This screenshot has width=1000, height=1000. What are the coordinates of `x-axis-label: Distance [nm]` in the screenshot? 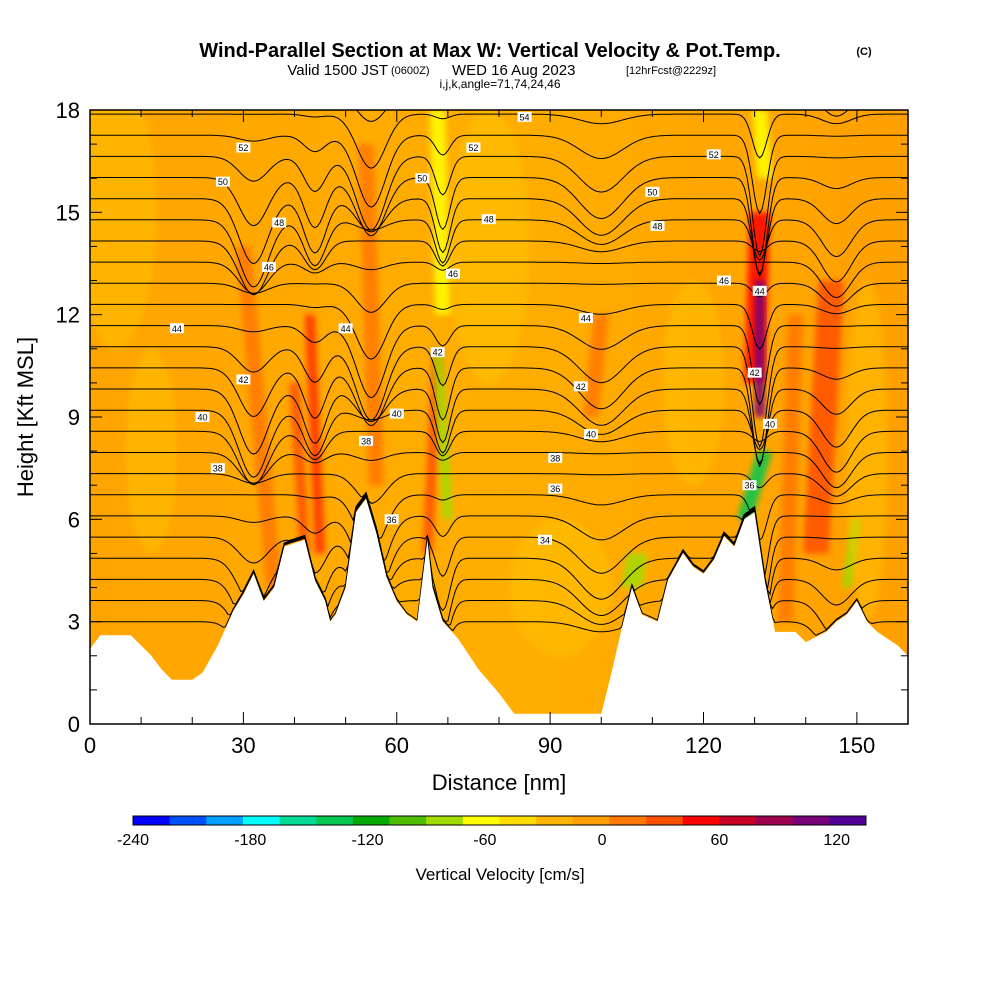 It's located at (499, 782).